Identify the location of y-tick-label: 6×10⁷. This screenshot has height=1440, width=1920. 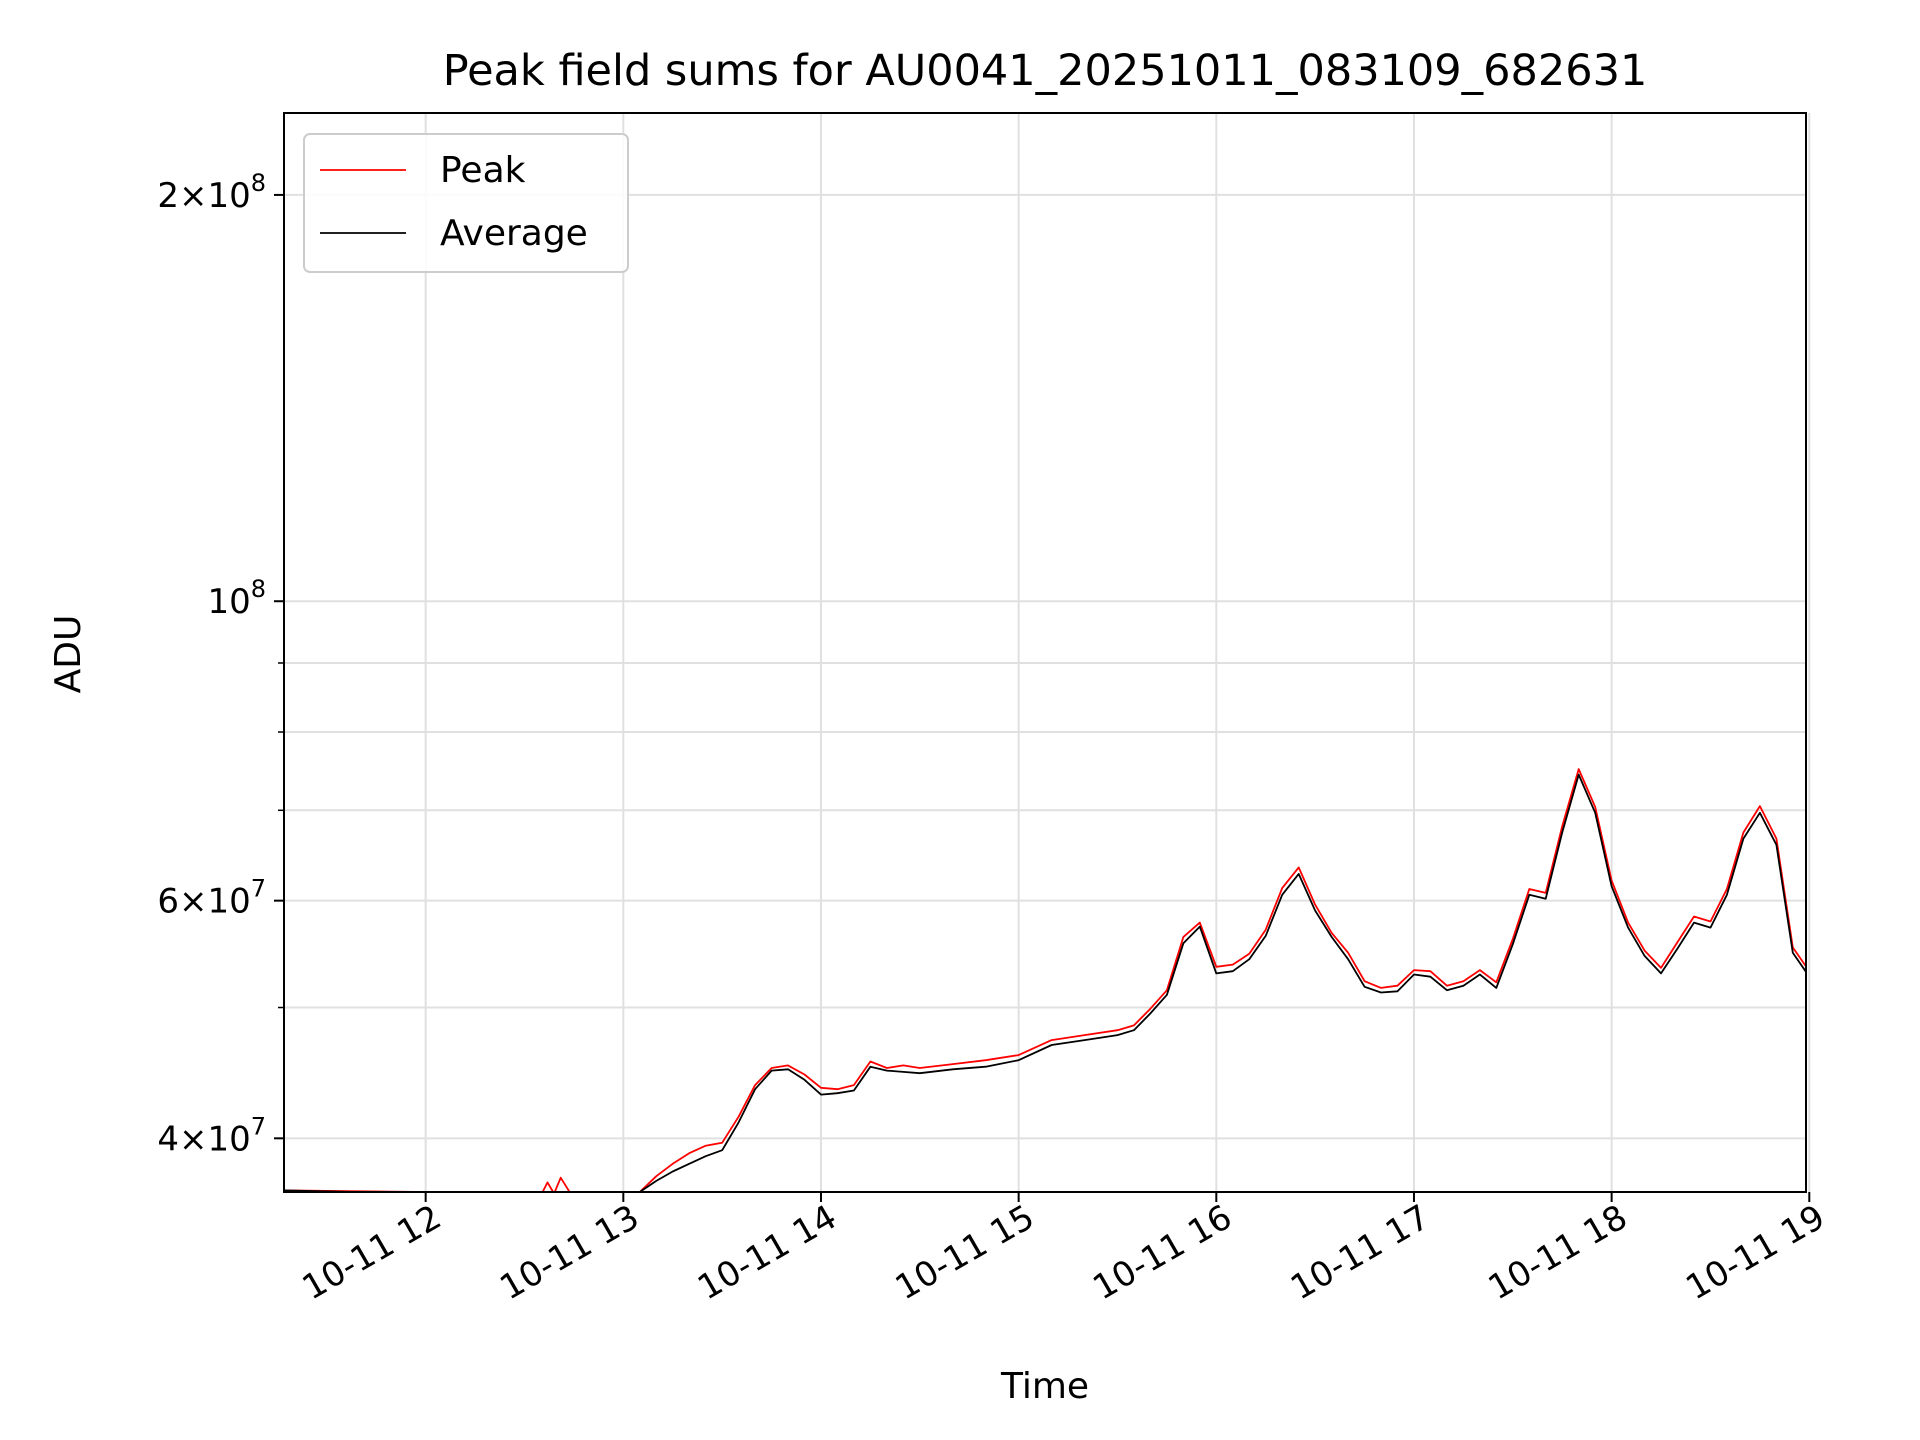
(211, 898).